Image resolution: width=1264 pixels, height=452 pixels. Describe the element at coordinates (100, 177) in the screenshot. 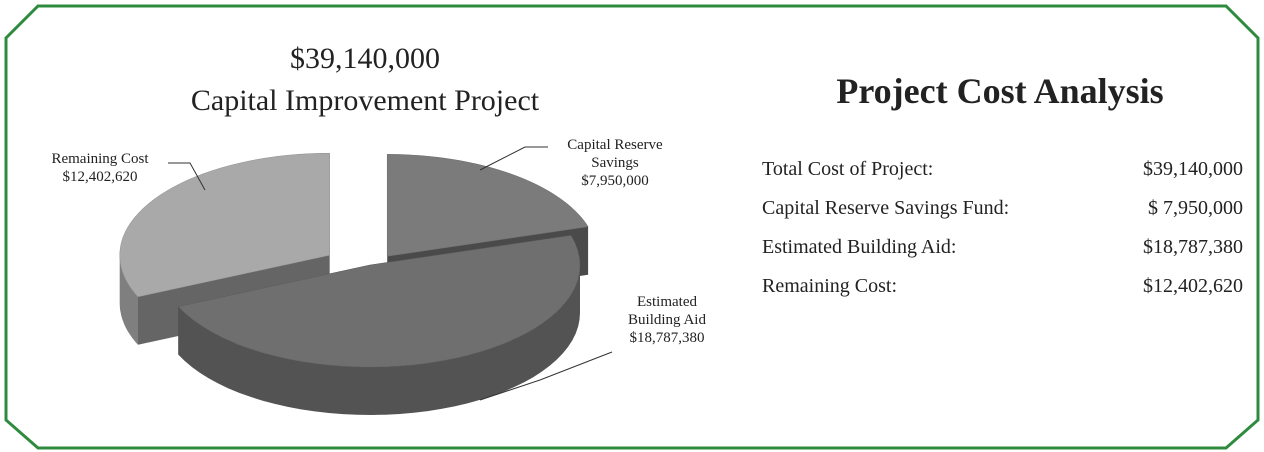

I see `label-value: $12,402,620` at that location.